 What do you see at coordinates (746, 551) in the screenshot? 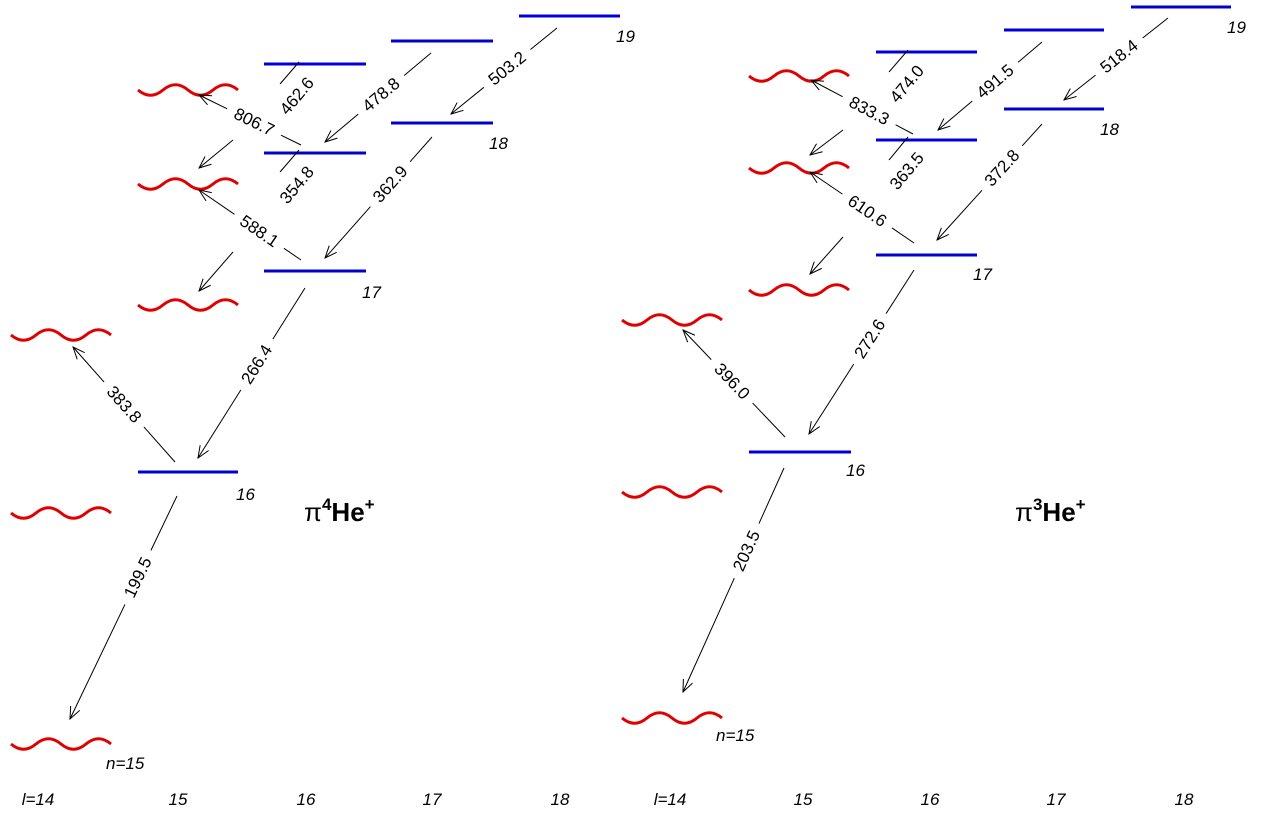
I see `transition-energy-label: 203.5` at bounding box center [746, 551].